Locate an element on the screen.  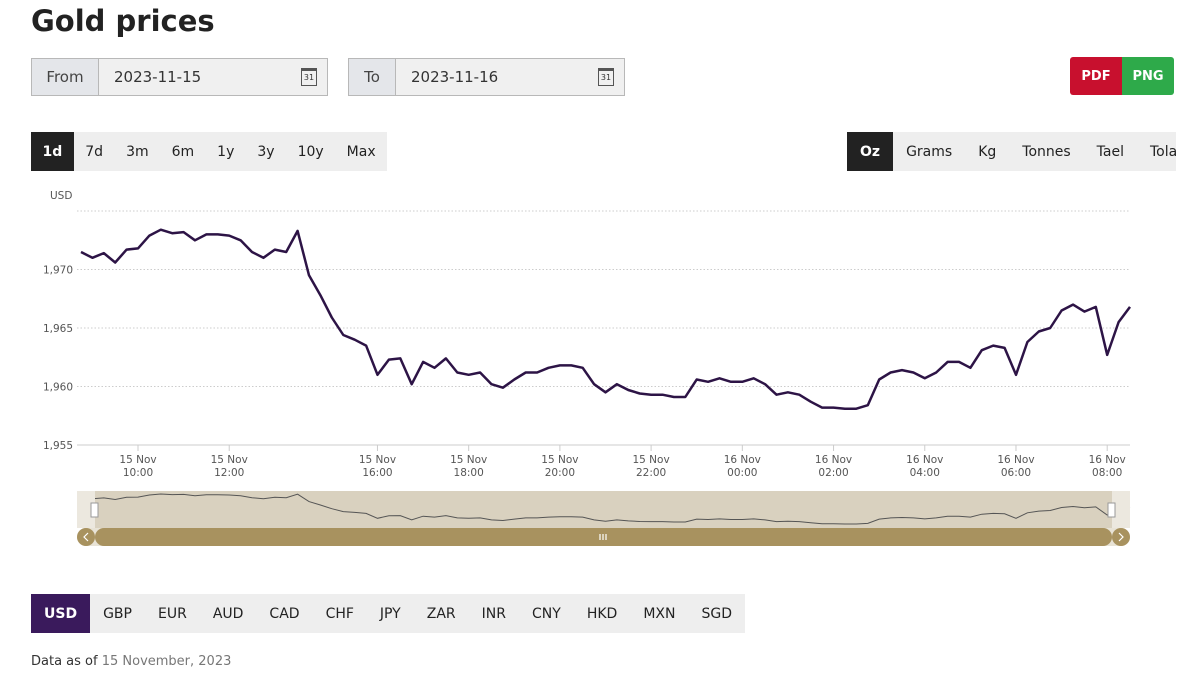
toggle-button: 7d is located at coordinates (94, 151).